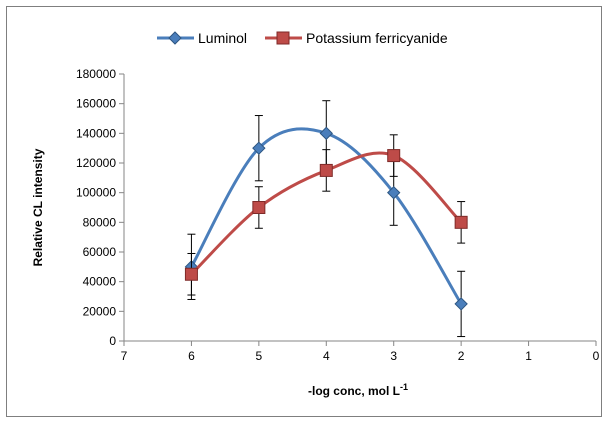 The height and width of the screenshot is (423, 608). I want to click on x-tick-label: 7, so click(124, 356).